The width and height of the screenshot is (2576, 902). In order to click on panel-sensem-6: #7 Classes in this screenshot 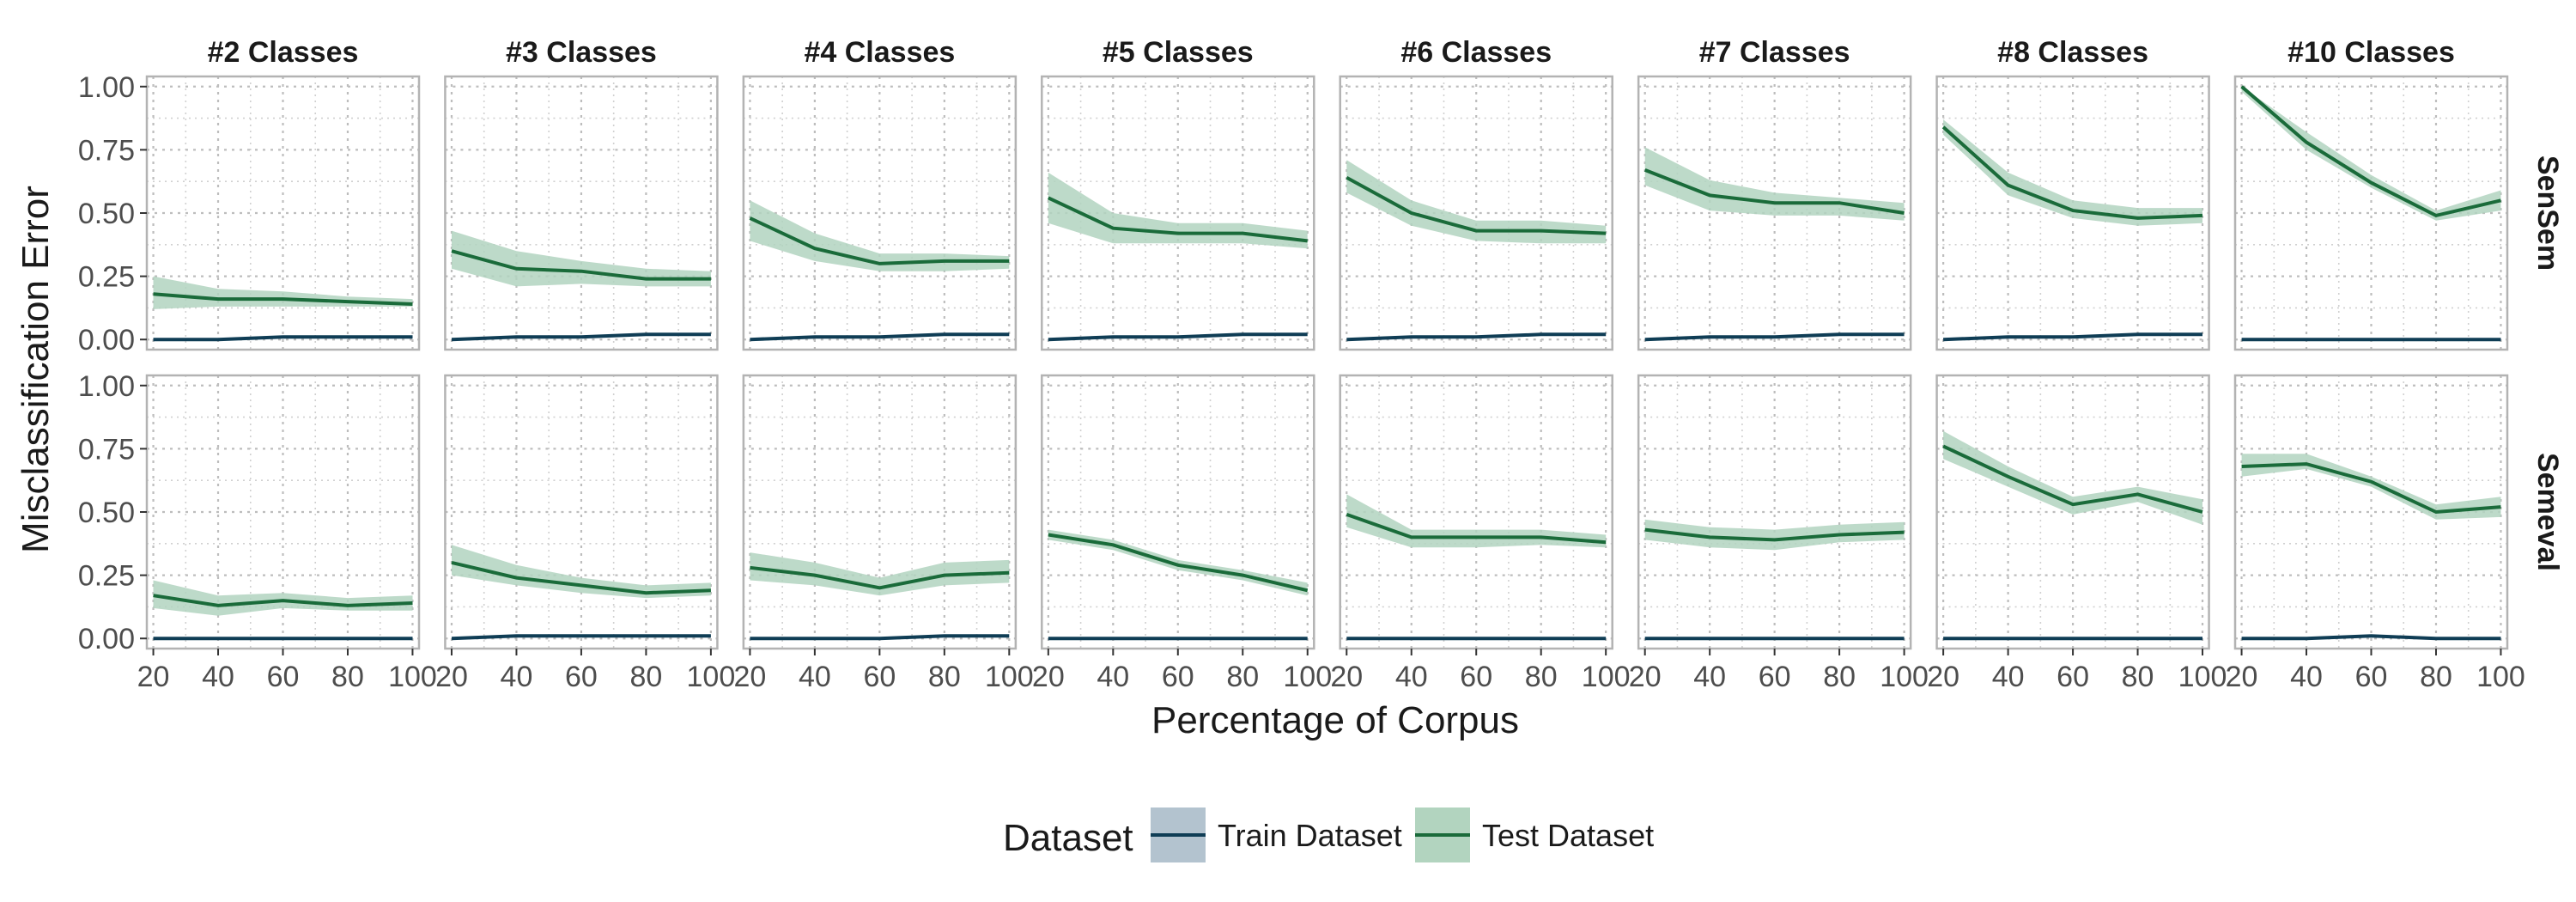, I will do `click(1775, 193)`.